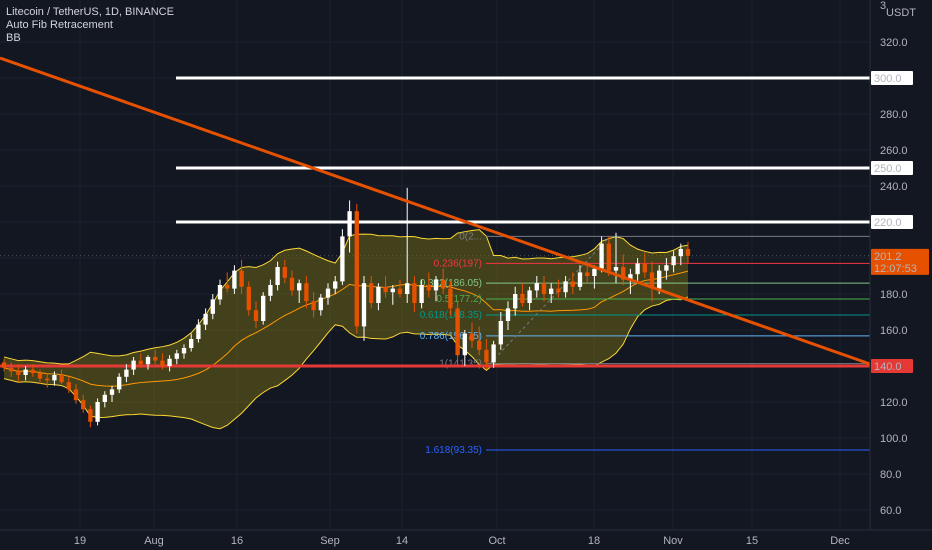 Image resolution: width=932 pixels, height=550 pixels. Describe the element at coordinates (888, 257) in the screenshot. I see `current-price-label: 201.2` at that location.